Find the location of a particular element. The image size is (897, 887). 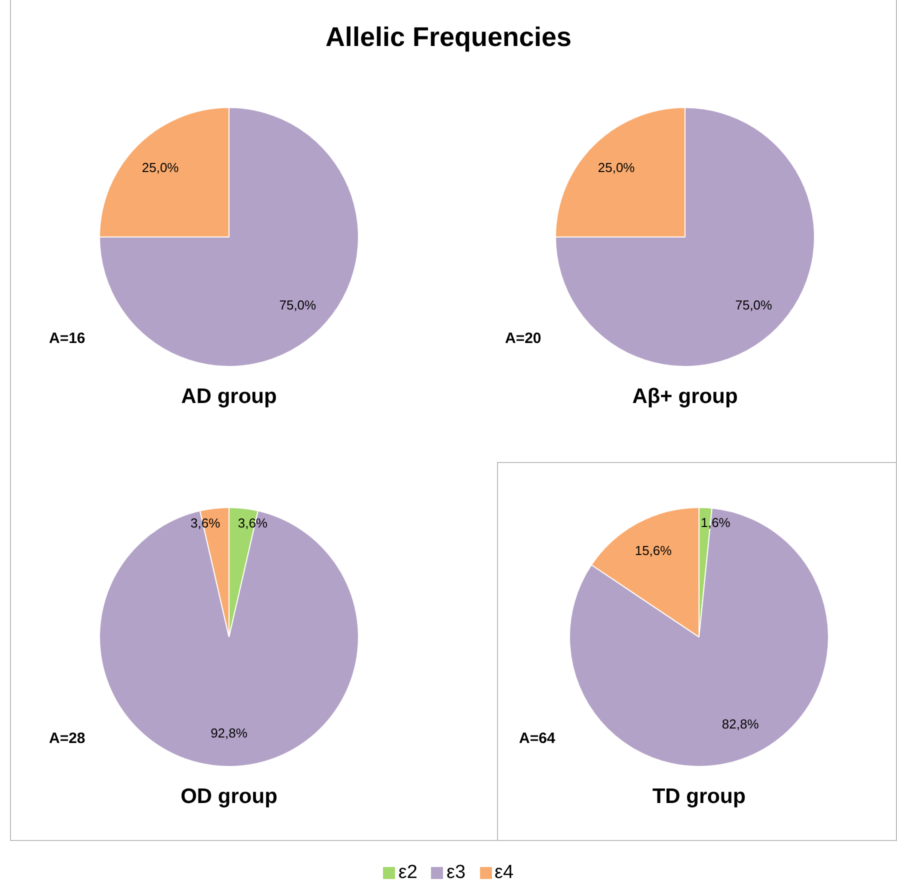

data-label: 1,6% is located at coordinates (715, 522).